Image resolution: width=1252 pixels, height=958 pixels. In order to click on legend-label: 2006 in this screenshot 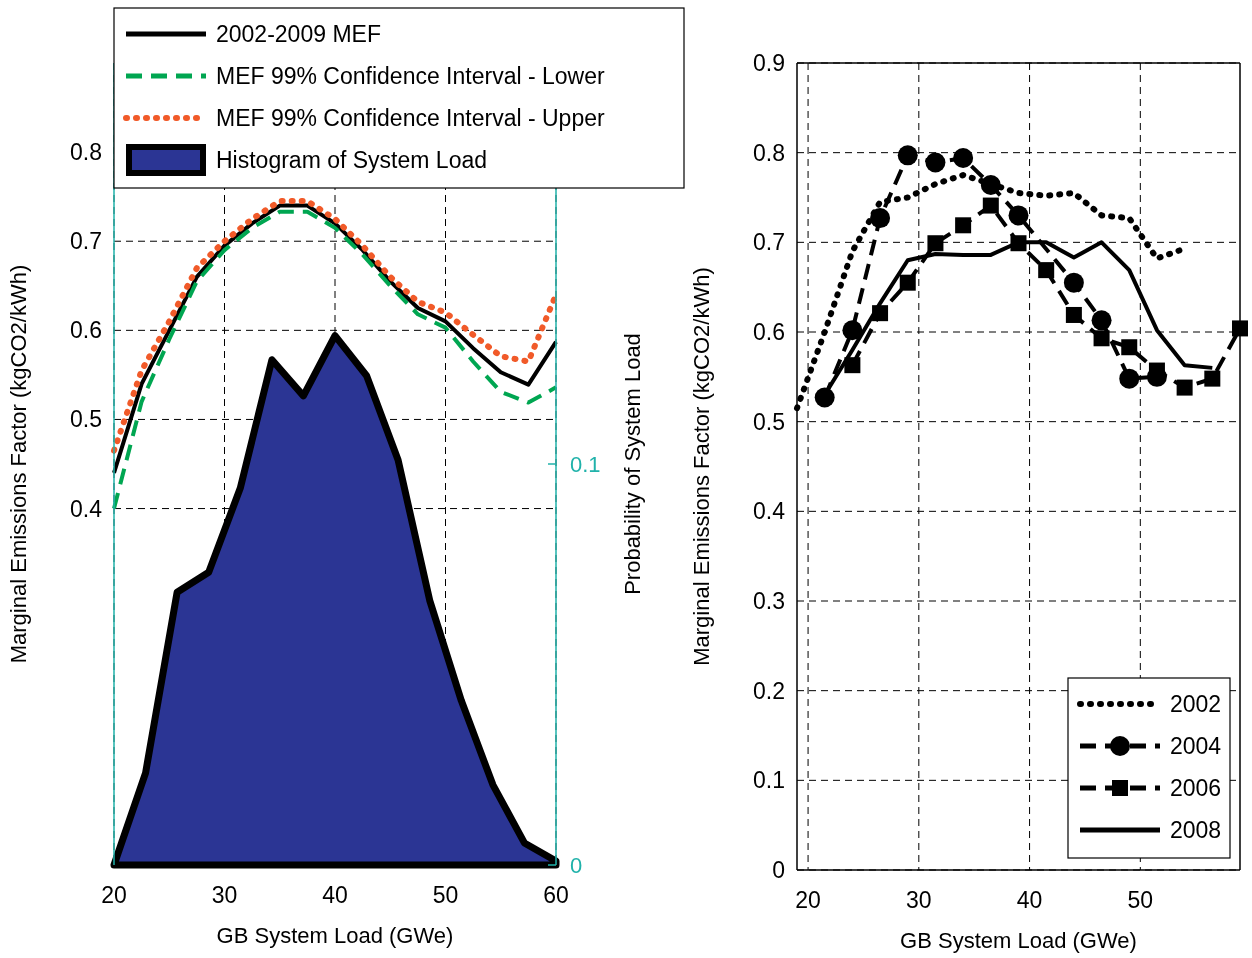, I will do `click(1196, 788)`.